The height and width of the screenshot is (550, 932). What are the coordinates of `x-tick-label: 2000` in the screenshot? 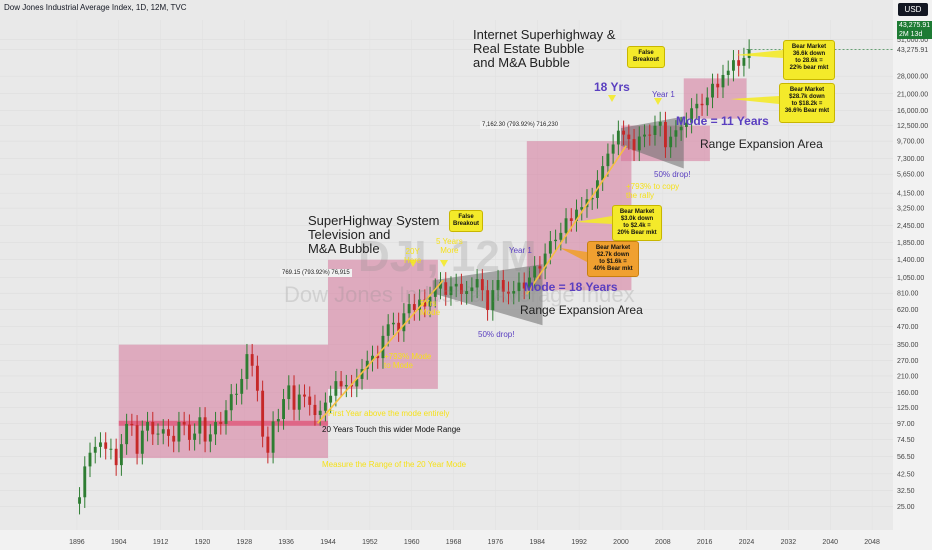 It's located at (621, 542).